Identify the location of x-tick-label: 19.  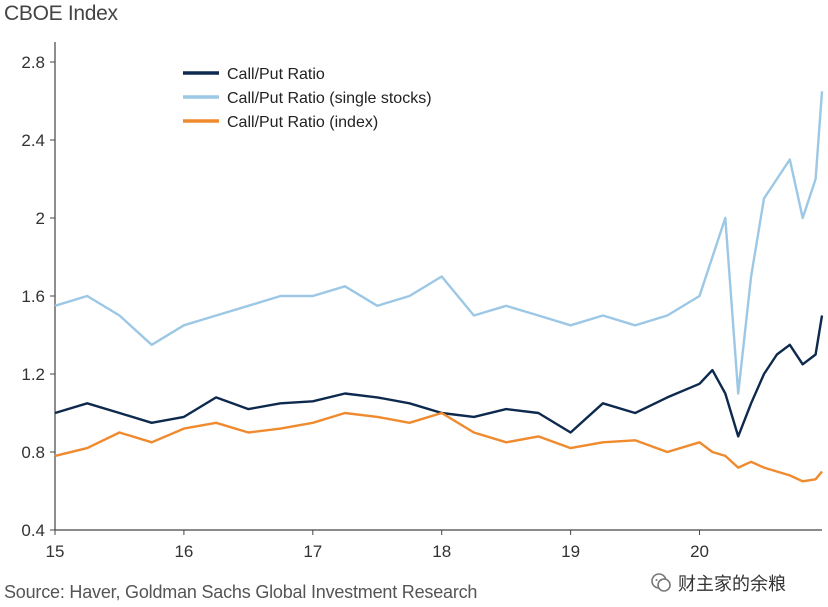
(570, 551).